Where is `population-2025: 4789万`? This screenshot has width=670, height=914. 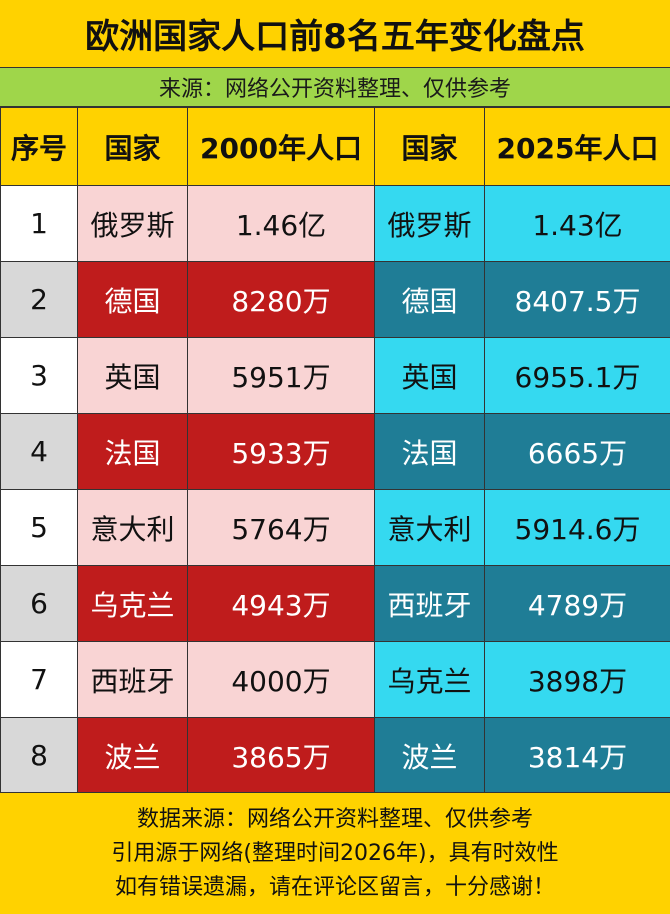 population-2025: 4789万 is located at coordinates (577, 603).